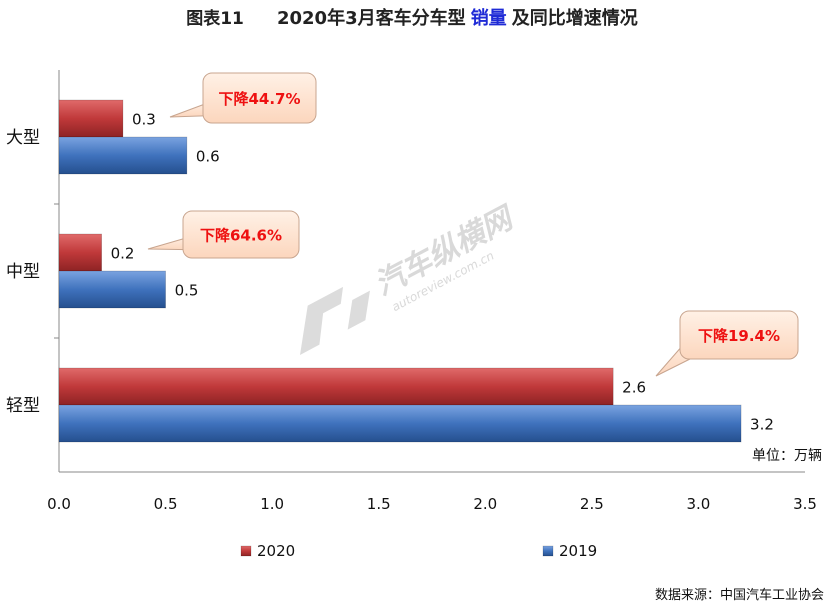  What do you see at coordinates (762, 425) in the screenshot?
I see `data-label: 3.2` at bounding box center [762, 425].